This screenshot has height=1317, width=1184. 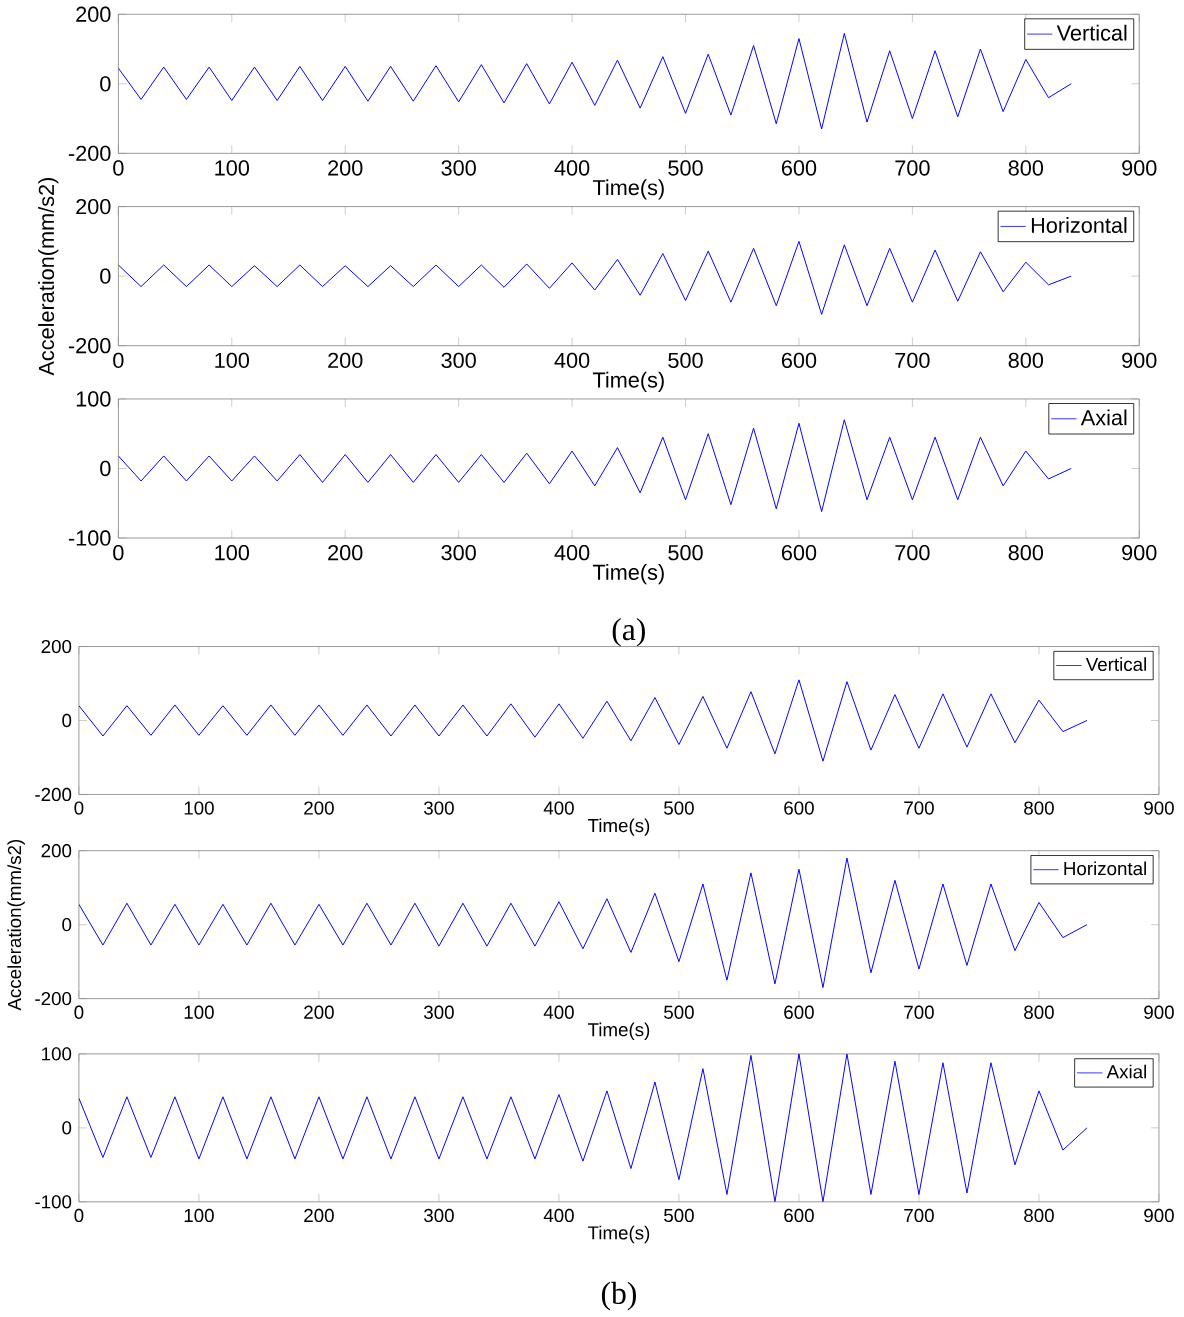 What do you see at coordinates (1105, 868) in the screenshot?
I see `legend-label: Horizontal` at bounding box center [1105, 868].